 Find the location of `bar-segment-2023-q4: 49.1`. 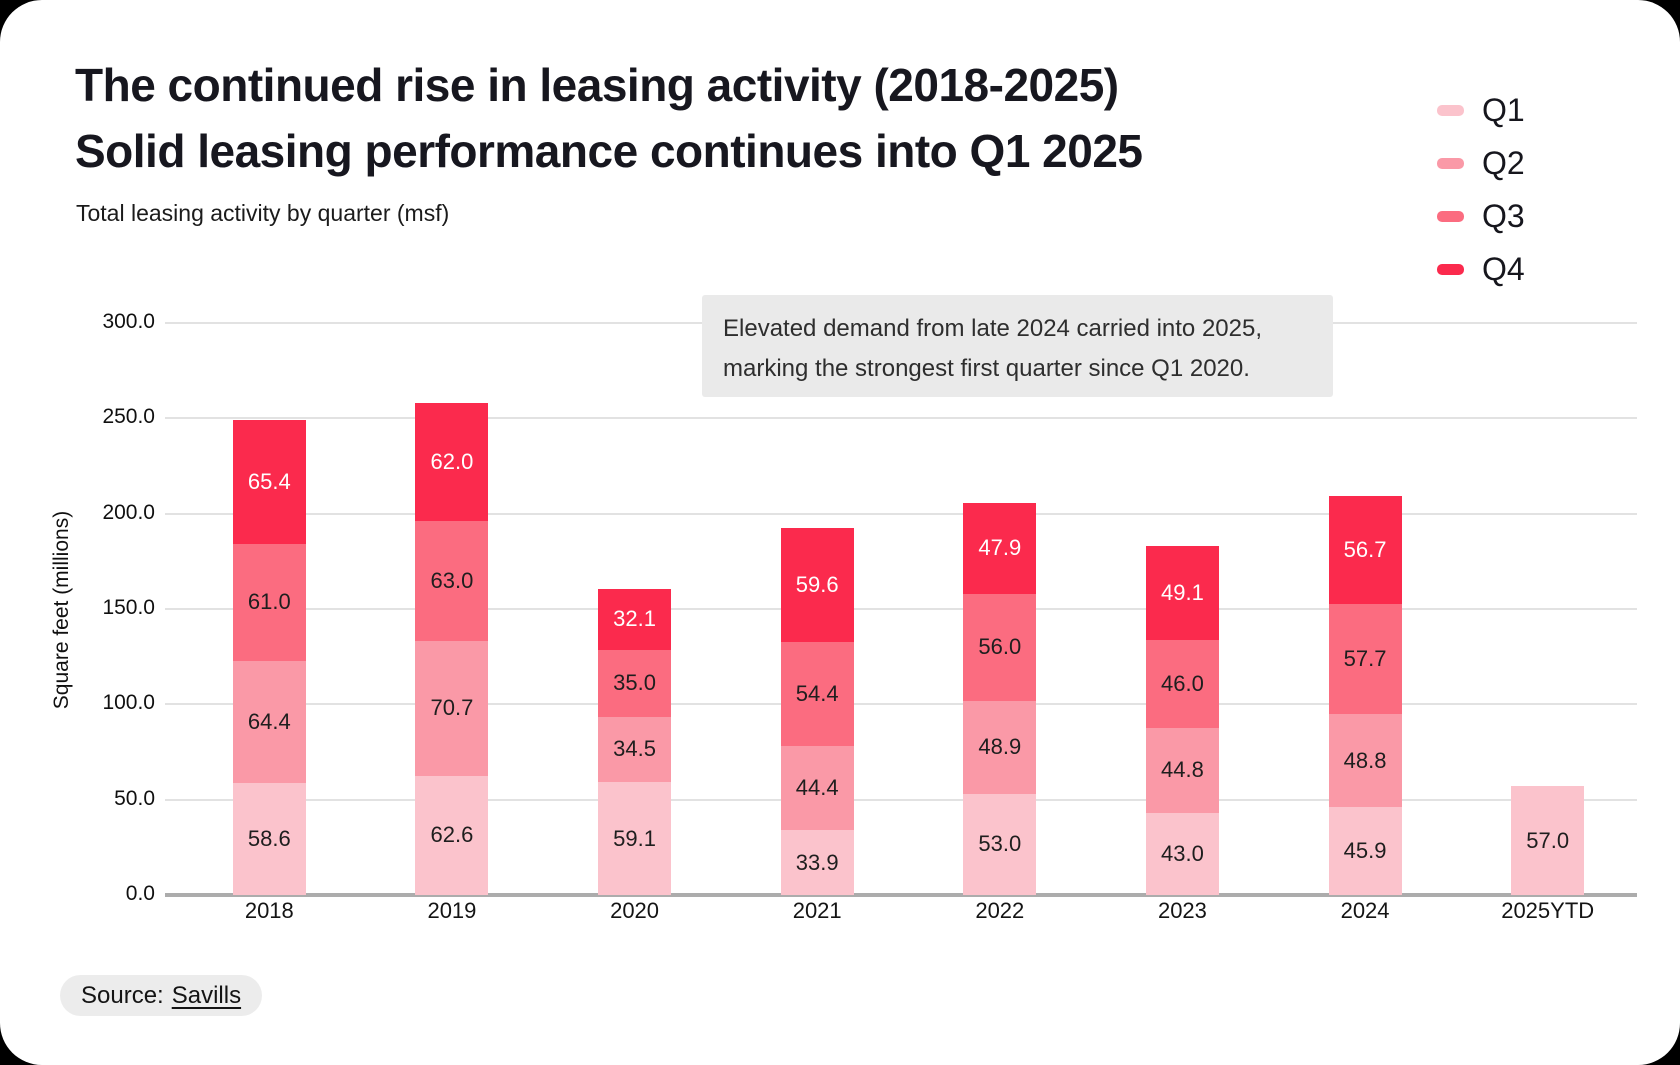

bar-segment-2023-q4: 49.1 is located at coordinates (1182, 593).